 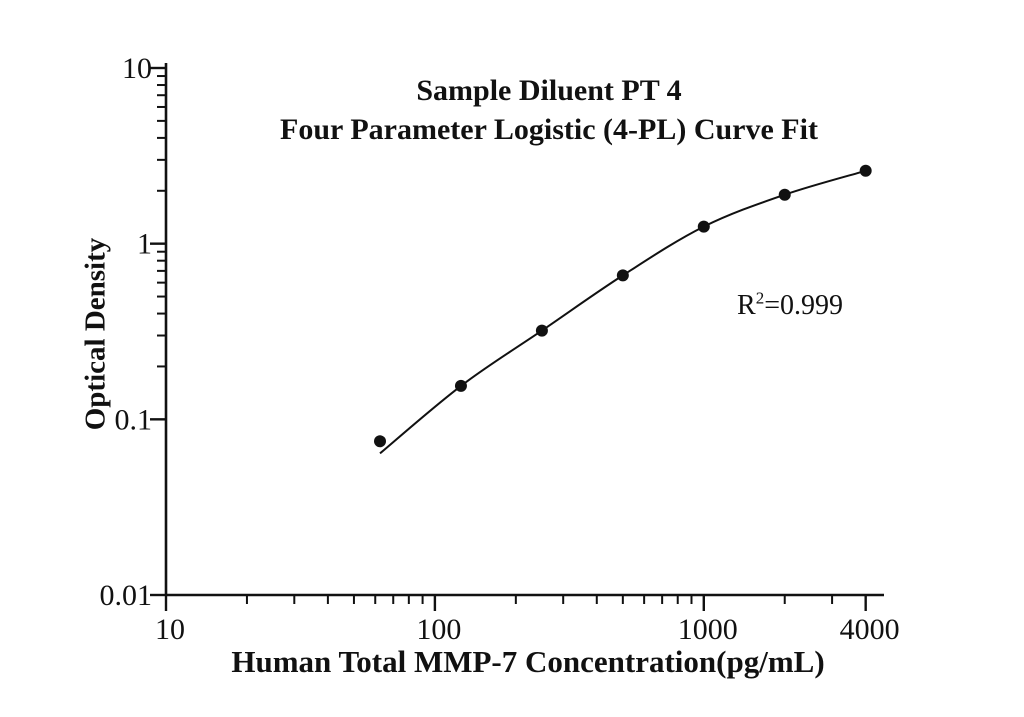 What do you see at coordinates (170, 629) in the screenshot?
I see `x-tick-label: 10` at bounding box center [170, 629].